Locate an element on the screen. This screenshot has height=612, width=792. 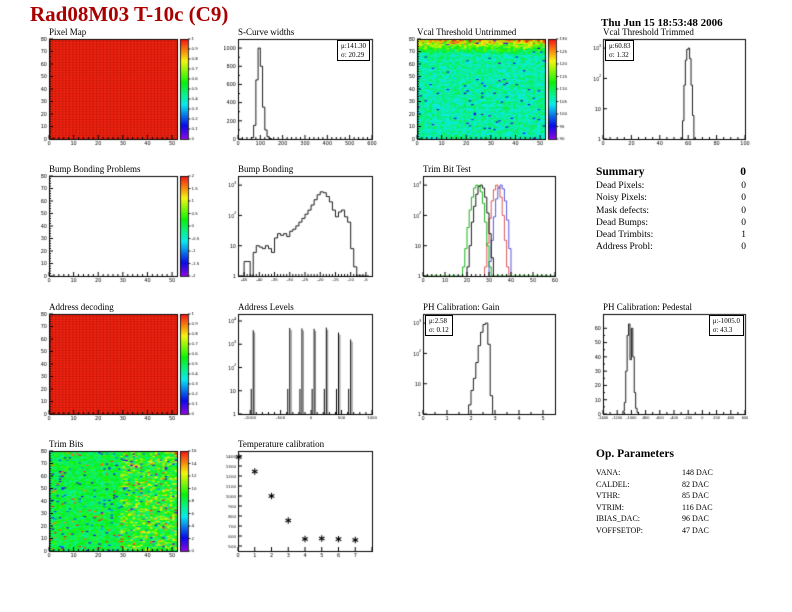
row-label: Dead Trimbits: is located at coordinates (625, 235).